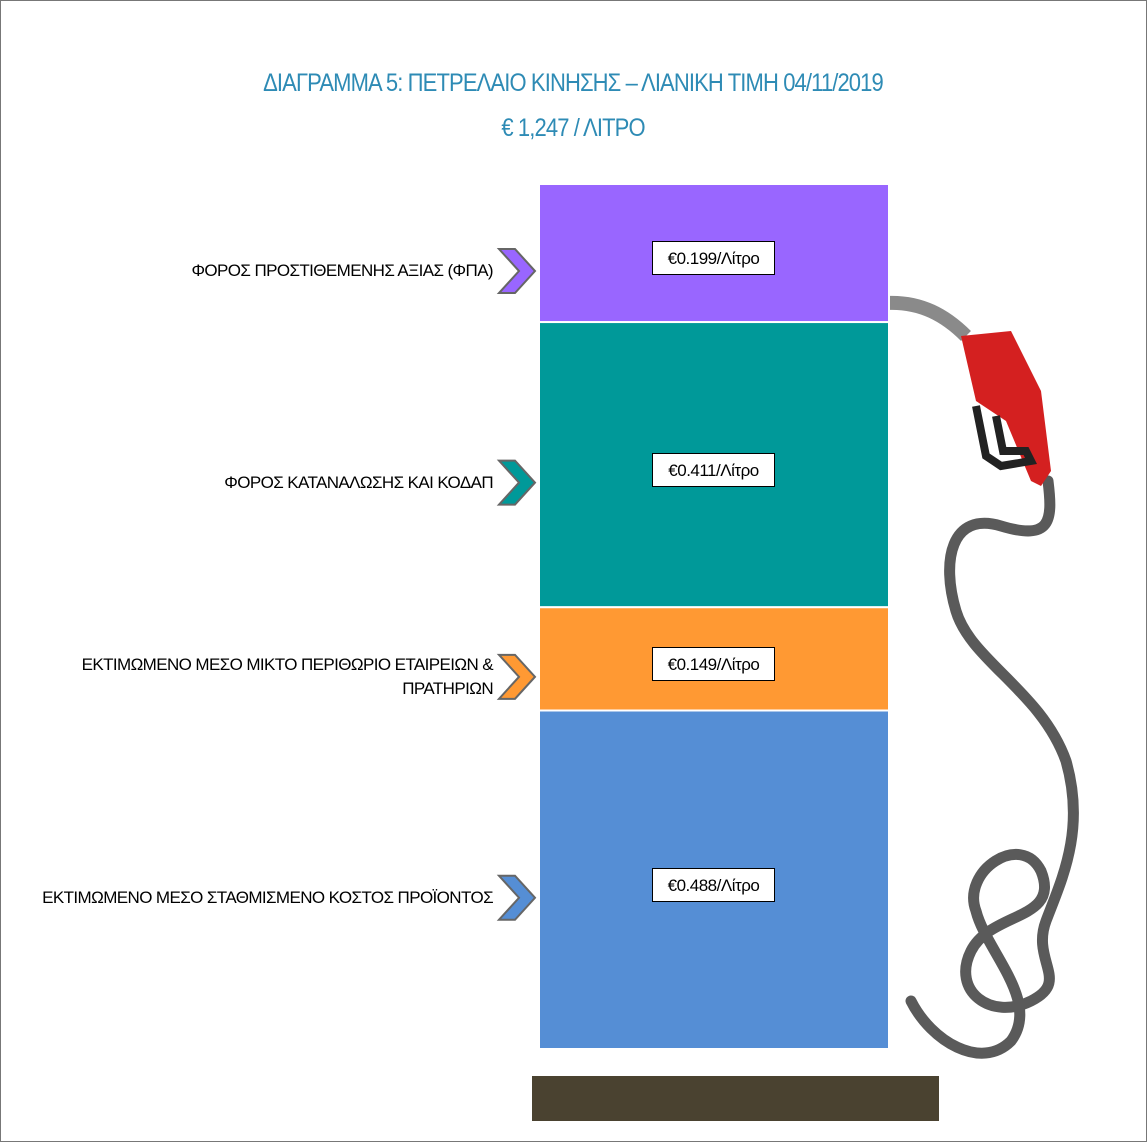 The height and width of the screenshot is (1142, 1147). What do you see at coordinates (713, 258) in the screenshot?
I see `value-label: €0.199/Λίτρο` at bounding box center [713, 258].